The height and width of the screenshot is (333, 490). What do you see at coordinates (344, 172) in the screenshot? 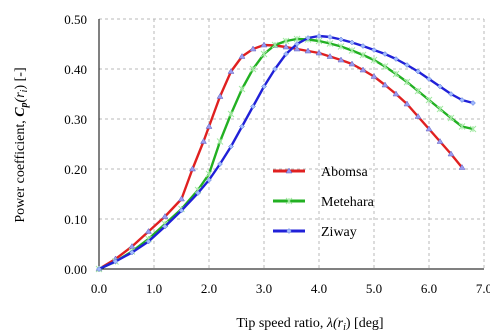
I see `legend-label-abomsa: Abomsa` at bounding box center [344, 172].